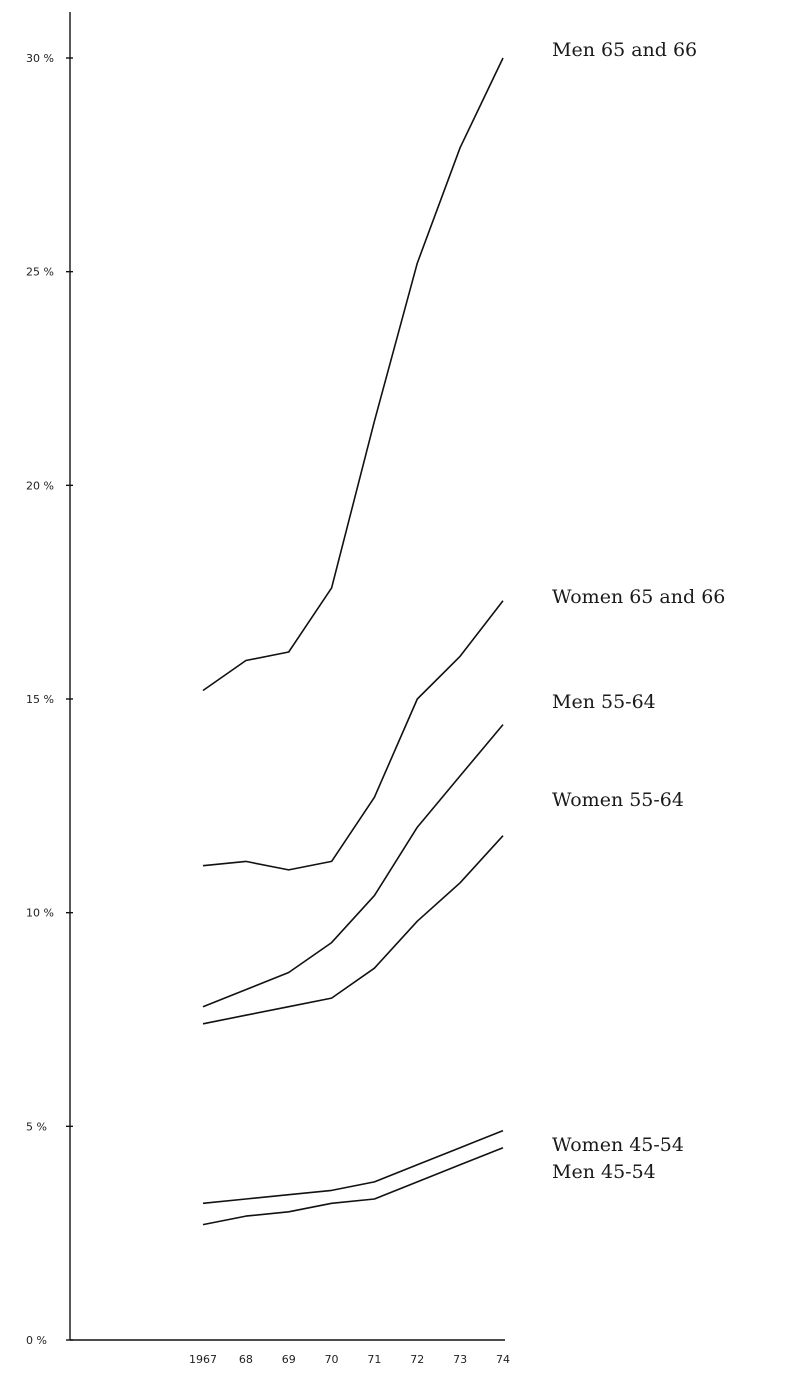 This screenshot has width=796, height=1382. I want to click on y-axis-ticks: 0 % 5 % 10 % 15 % 20 % 25 % 30 %, so click(49, 699).